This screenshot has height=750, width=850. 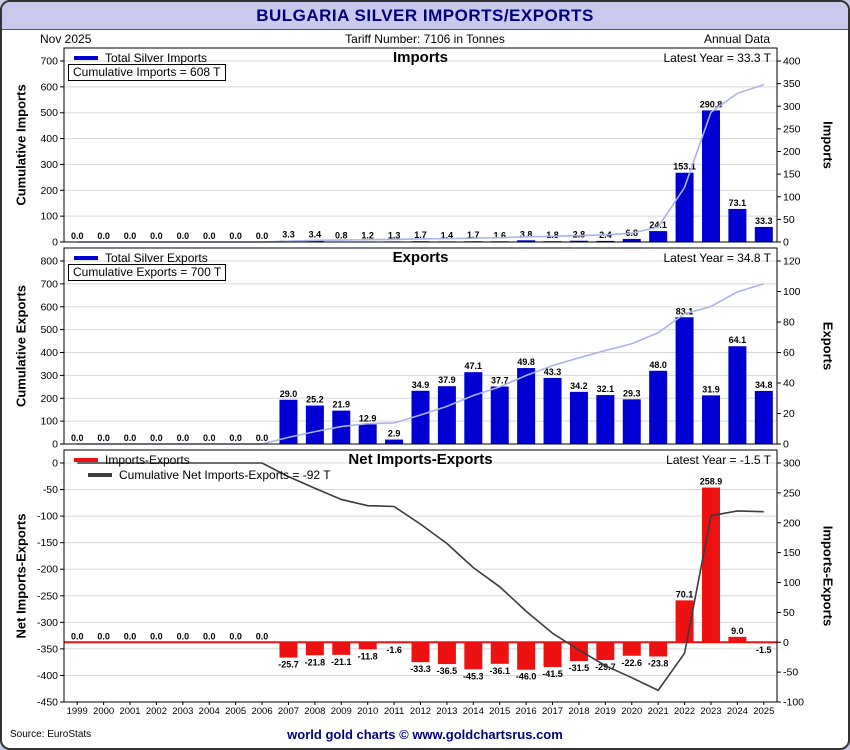 What do you see at coordinates (447, 235) in the screenshot?
I see `bar-value-label: 1.4` at bounding box center [447, 235].